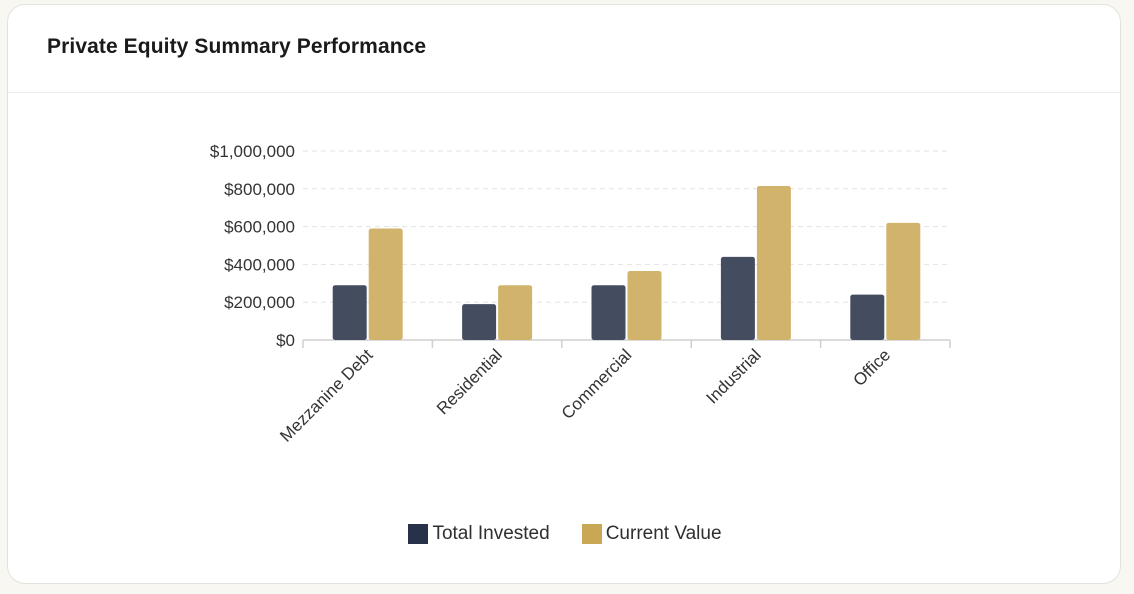 The height and width of the screenshot is (594, 1134). I want to click on y-tick-label: $400,000, so click(259, 264).